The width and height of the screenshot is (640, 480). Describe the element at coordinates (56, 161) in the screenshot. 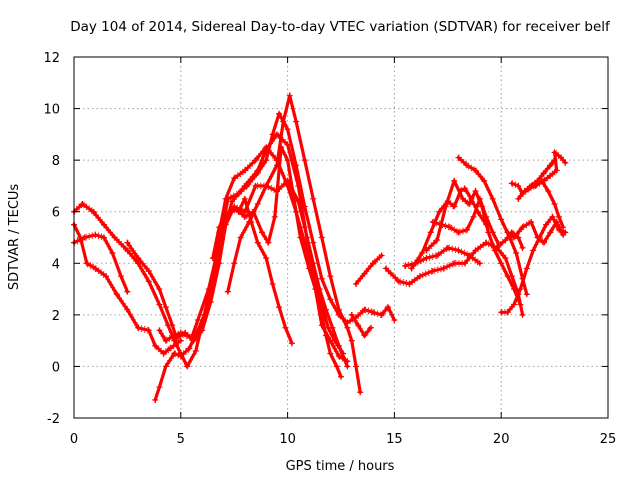

I see `y-tick-label: 8` at that location.